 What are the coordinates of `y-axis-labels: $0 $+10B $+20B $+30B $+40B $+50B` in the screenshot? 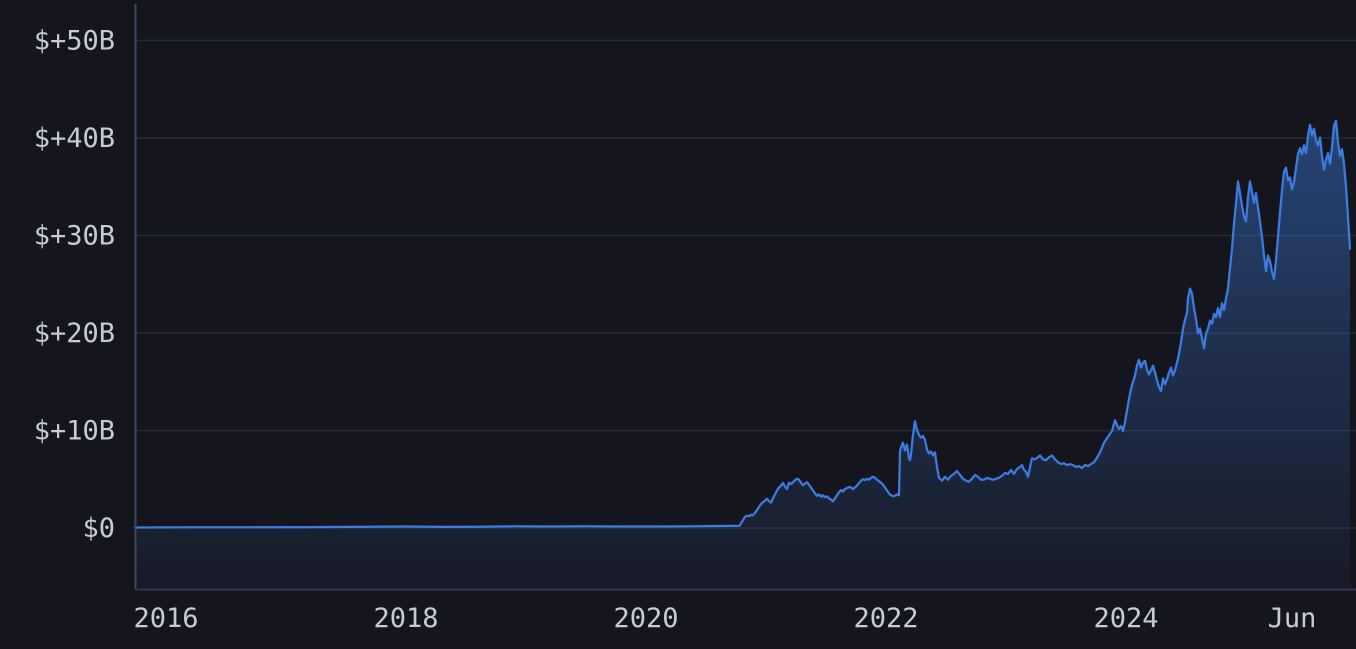 It's located at (74, 285).